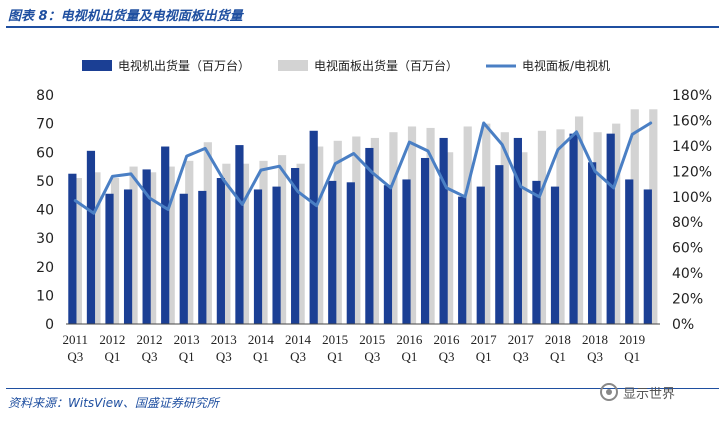 This screenshot has height=421, width=725. What do you see at coordinates (45, 268) in the screenshot?
I see `y-tick-label: 20` at bounding box center [45, 268].